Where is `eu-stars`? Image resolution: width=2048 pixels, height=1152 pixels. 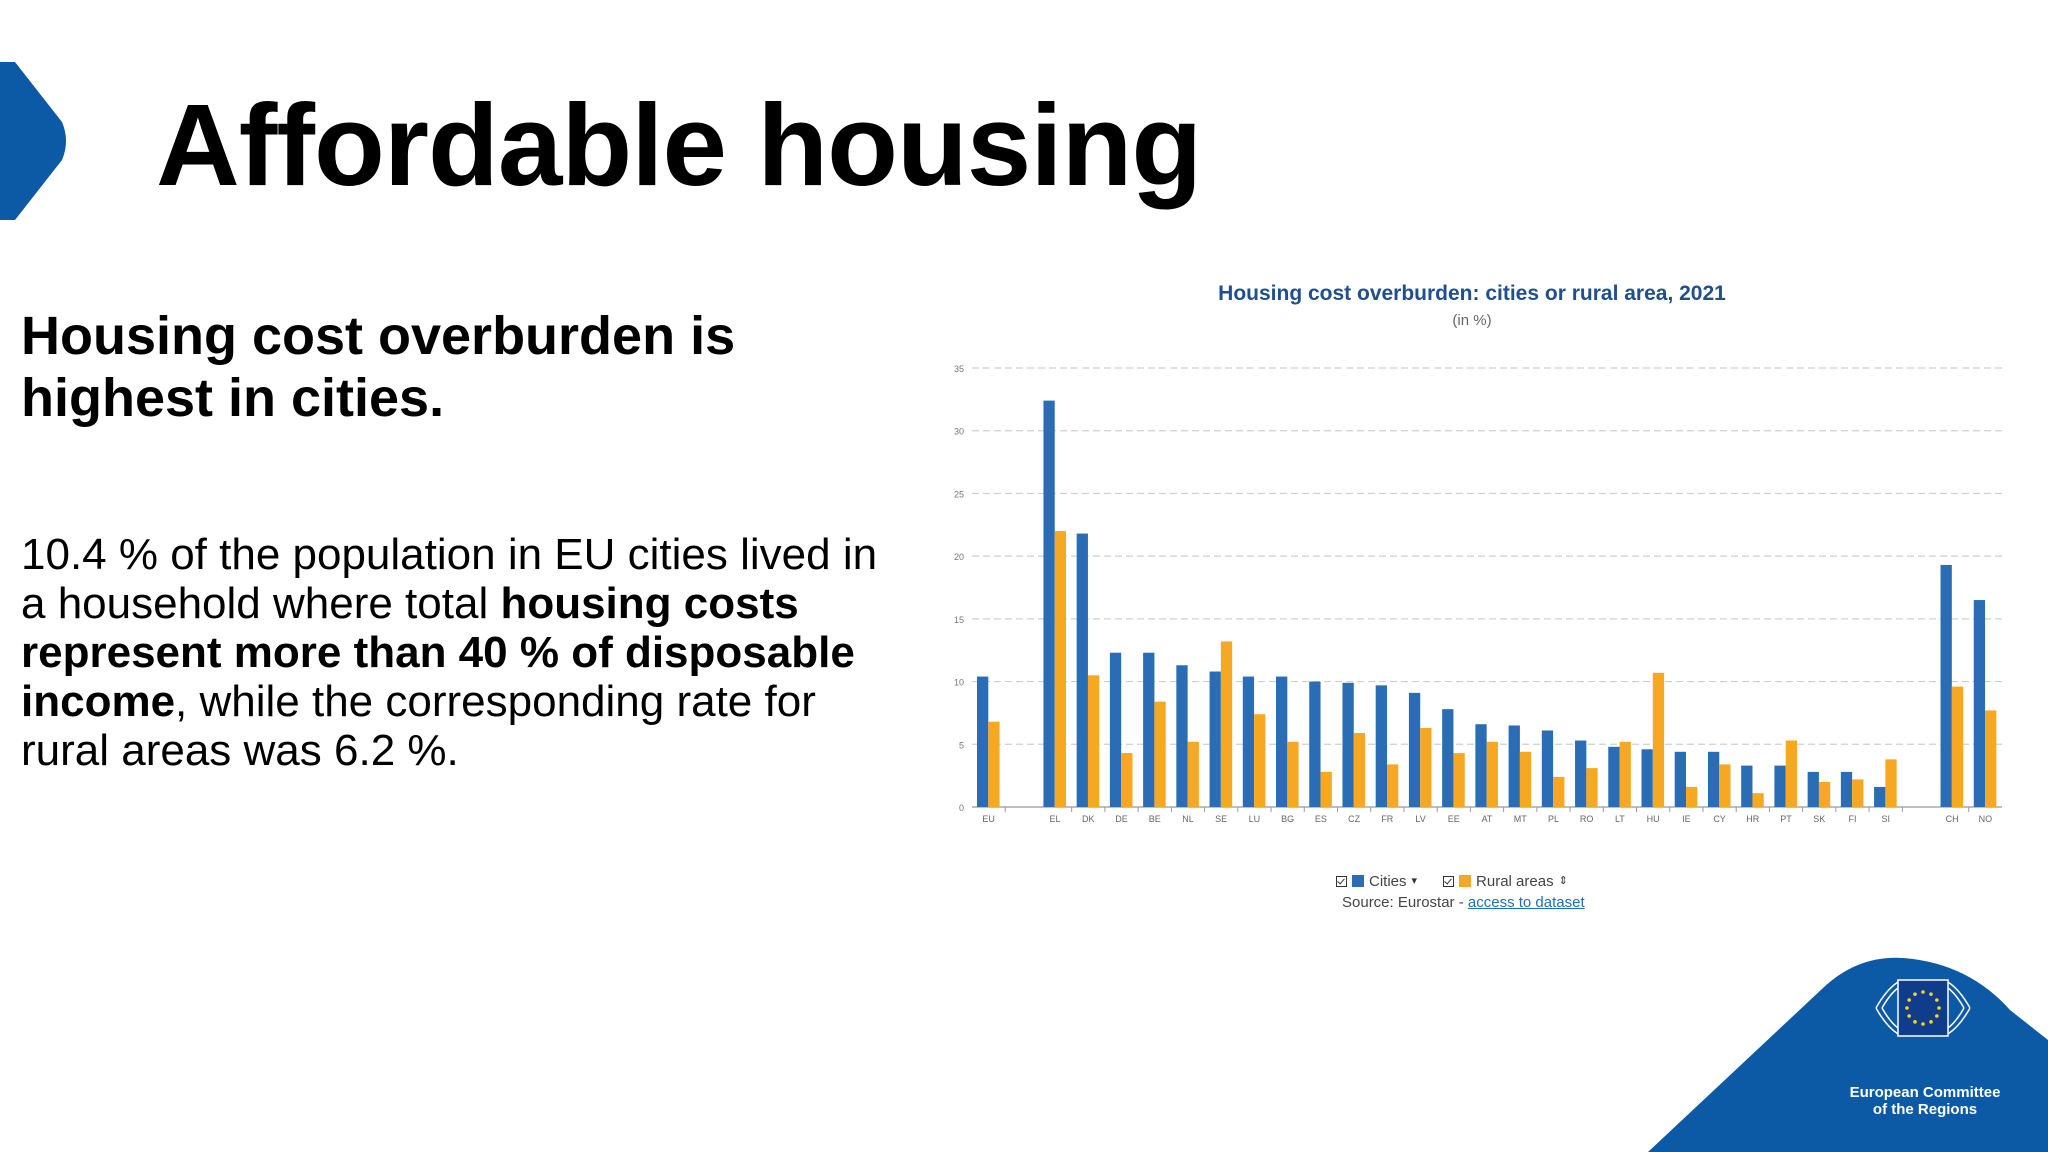 eu-stars is located at coordinates (1923, 1008).